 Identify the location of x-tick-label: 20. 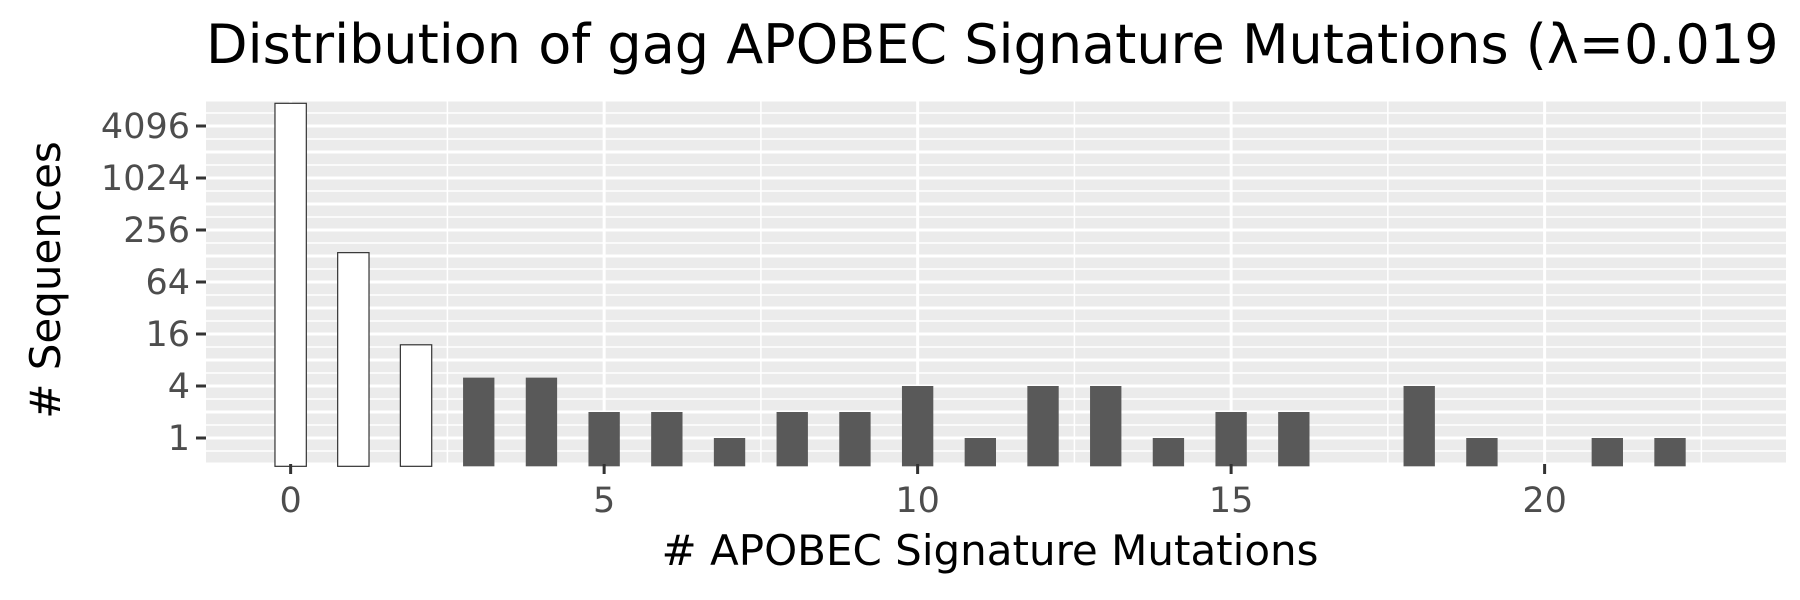
(1544, 501).